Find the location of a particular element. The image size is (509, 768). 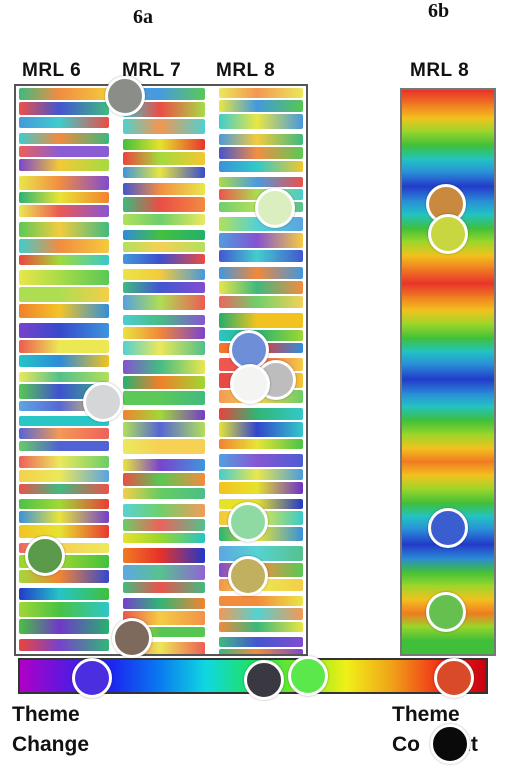

marker-pale-green is located at coordinates (275, 208).